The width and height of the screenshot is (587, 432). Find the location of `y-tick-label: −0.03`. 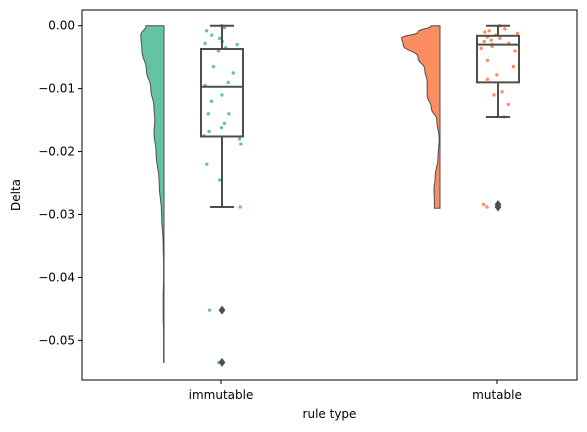

y-tick-label: −0.03 is located at coordinates (56, 215).